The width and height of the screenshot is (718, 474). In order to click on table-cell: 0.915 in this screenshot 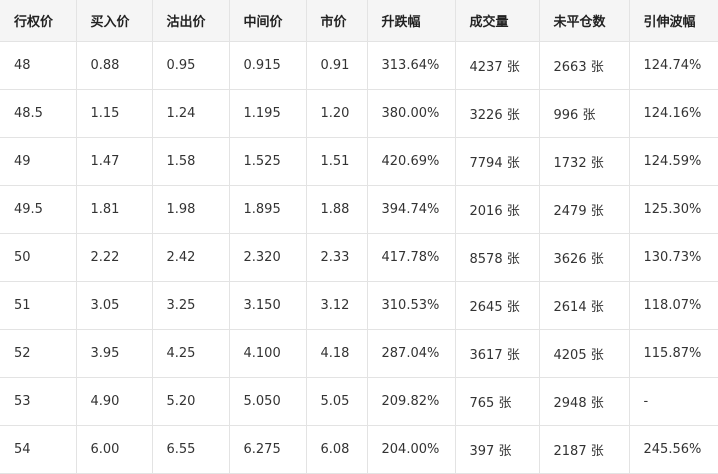, I will do `click(267, 65)`.